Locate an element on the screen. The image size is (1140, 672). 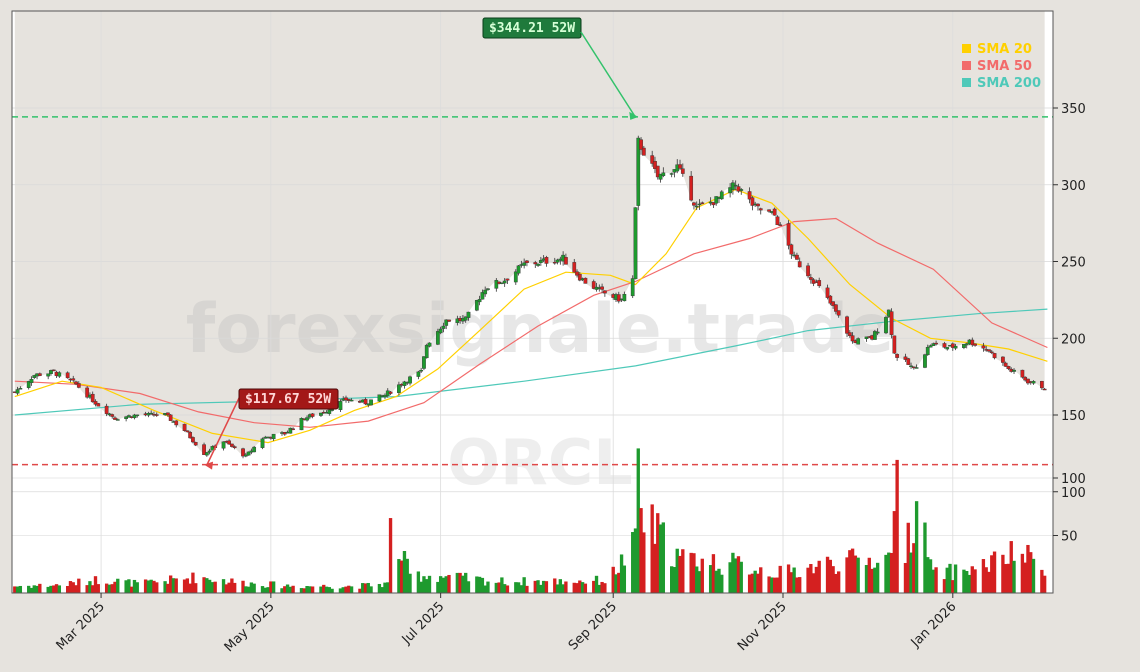
y-tick-label: 350 is located at coordinates (1073, 109).